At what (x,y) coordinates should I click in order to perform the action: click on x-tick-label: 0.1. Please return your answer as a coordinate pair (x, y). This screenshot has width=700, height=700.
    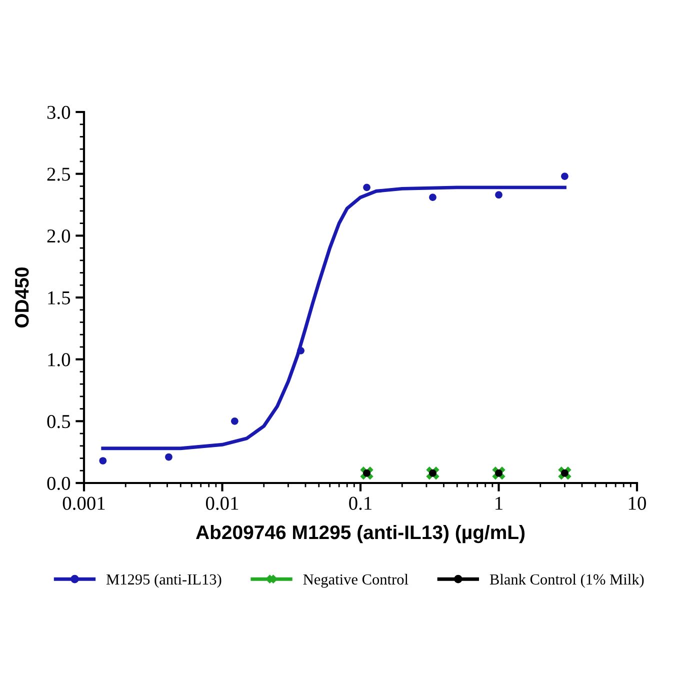
    Looking at the image, I should click on (360, 503).